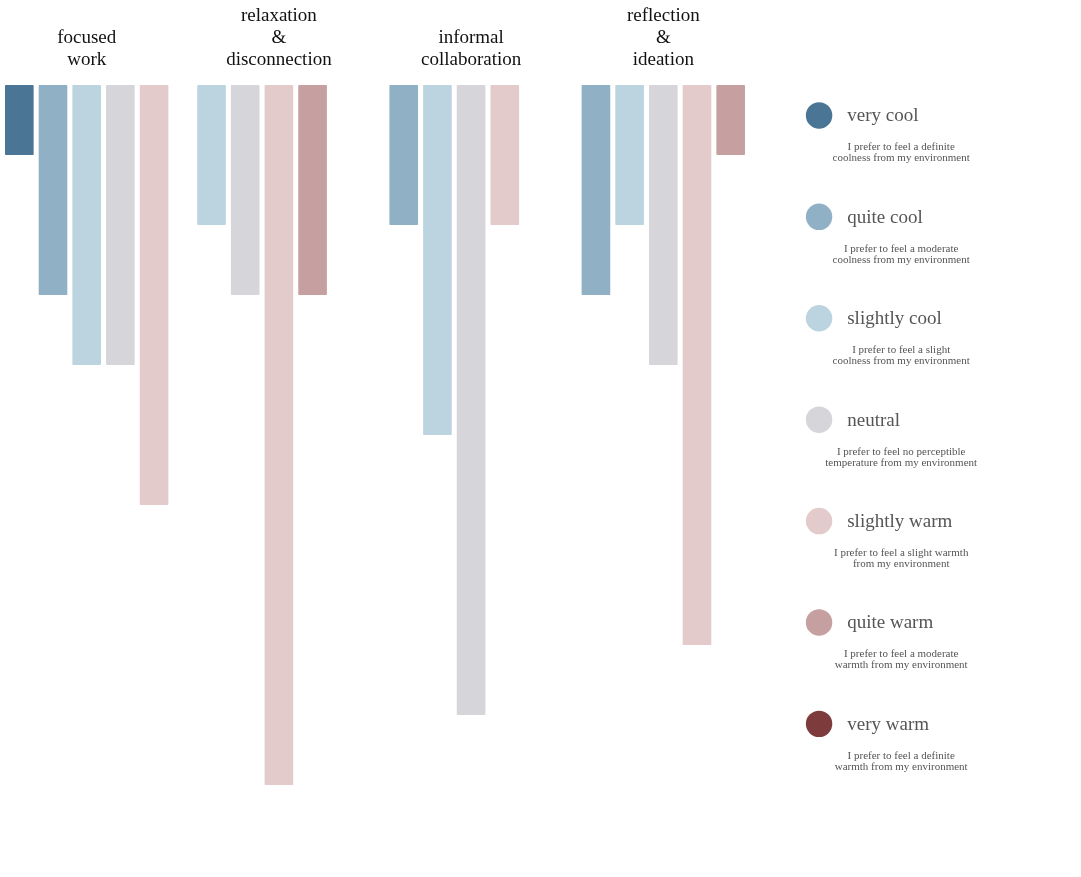 This screenshot has width=1081, height=877. I want to click on legend-label: quite cool, so click(885, 216).